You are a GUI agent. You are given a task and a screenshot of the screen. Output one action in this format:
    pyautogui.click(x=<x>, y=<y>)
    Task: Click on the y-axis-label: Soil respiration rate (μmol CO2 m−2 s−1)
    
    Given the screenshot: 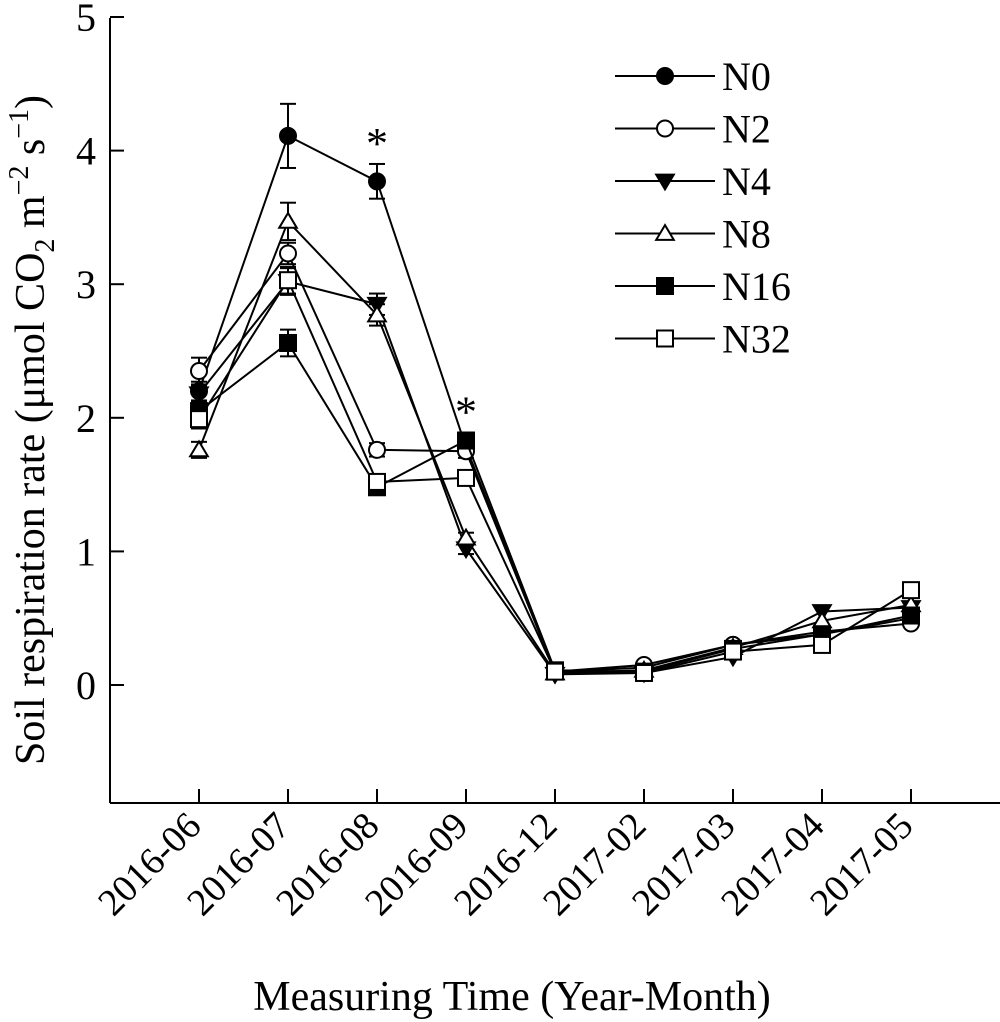 What is the action you would take?
    pyautogui.click(x=32, y=430)
    